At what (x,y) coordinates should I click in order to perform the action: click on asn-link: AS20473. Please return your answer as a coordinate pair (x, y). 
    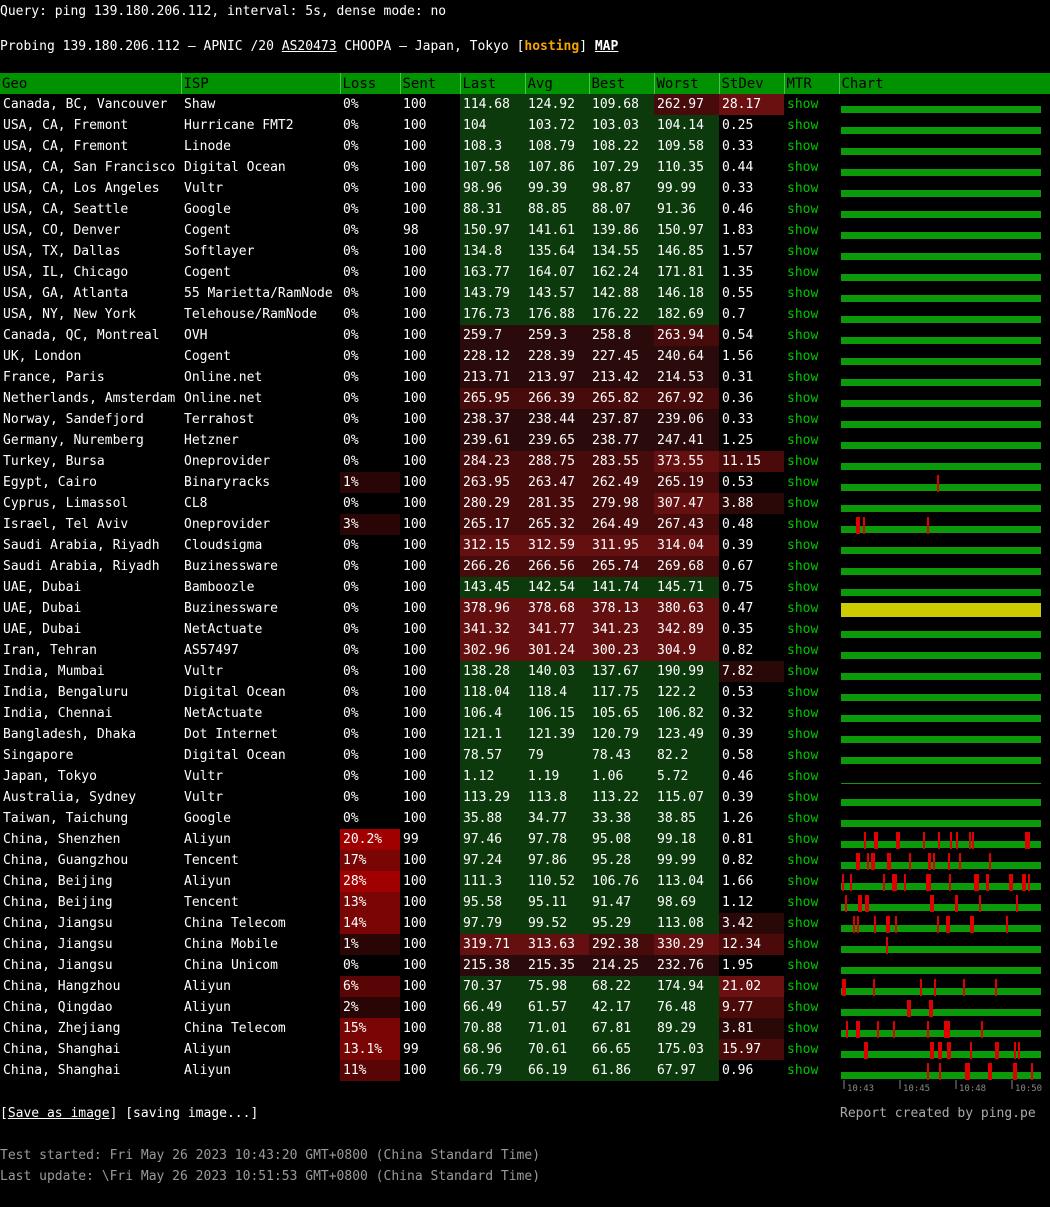
    Looking at the image, I should click on (309, 46).